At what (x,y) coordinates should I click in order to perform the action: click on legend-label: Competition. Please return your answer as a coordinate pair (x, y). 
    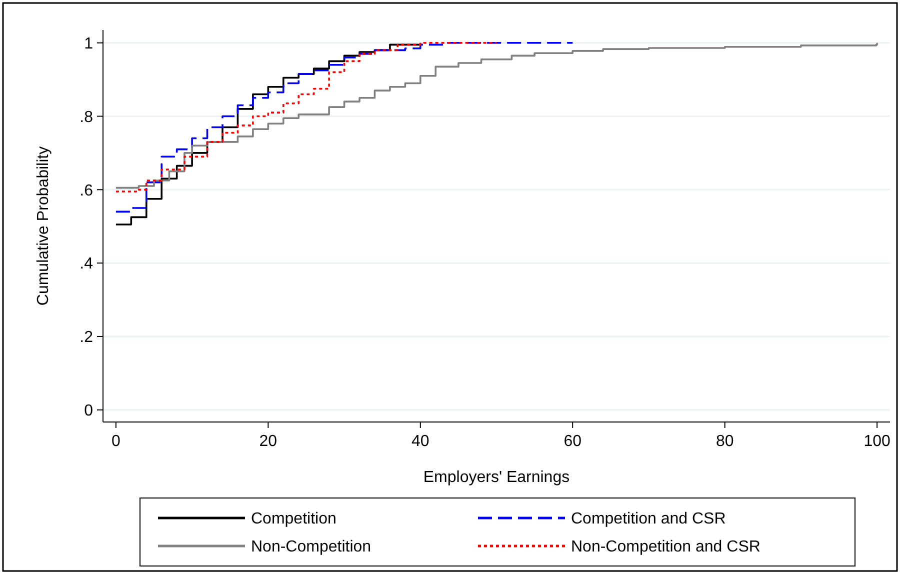
    Looking at the image, I should click on (293, 519).